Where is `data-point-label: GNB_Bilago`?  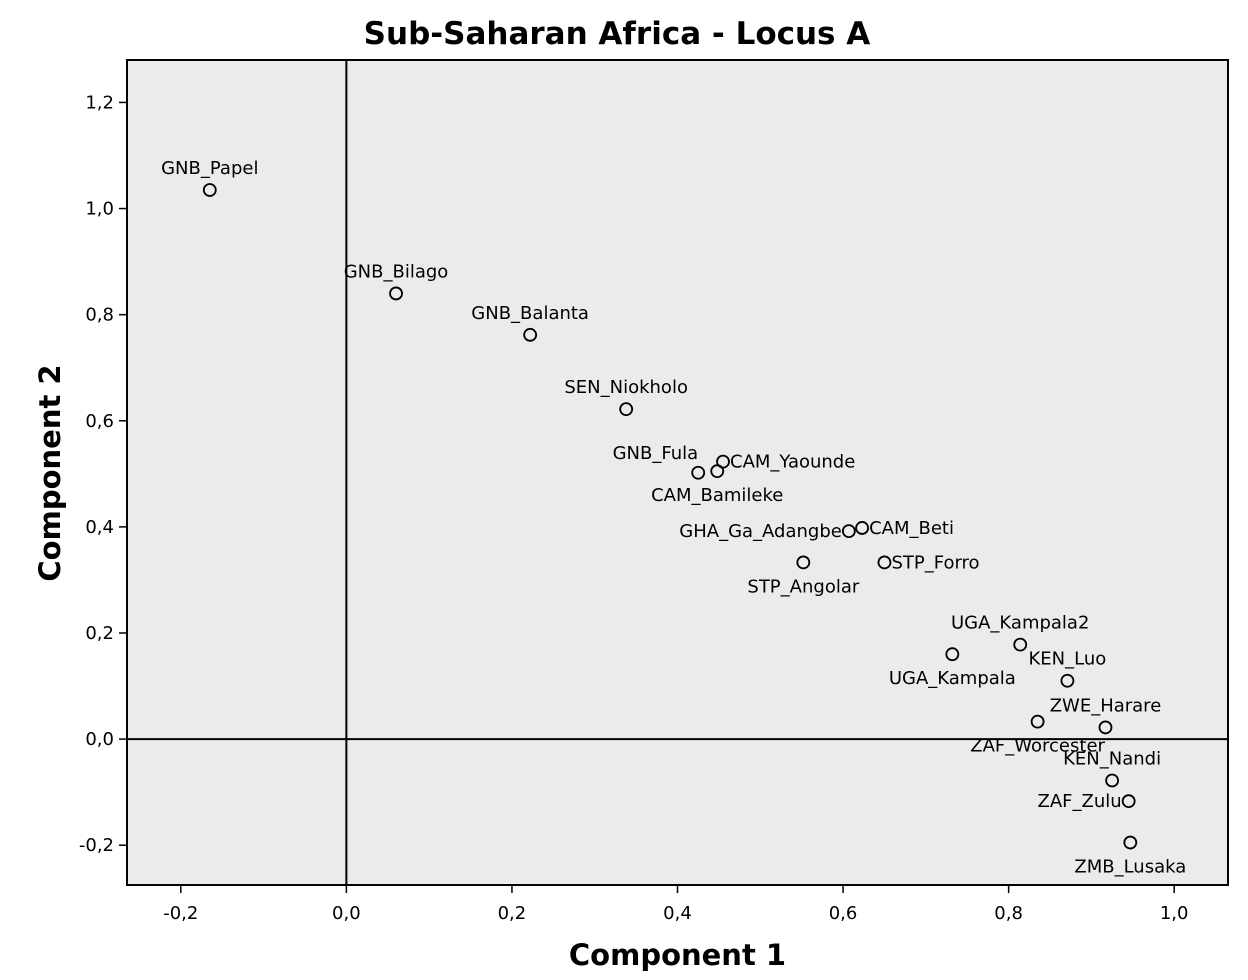
data-point-label: GNB_Bilago is located at coordinates (396, 271).